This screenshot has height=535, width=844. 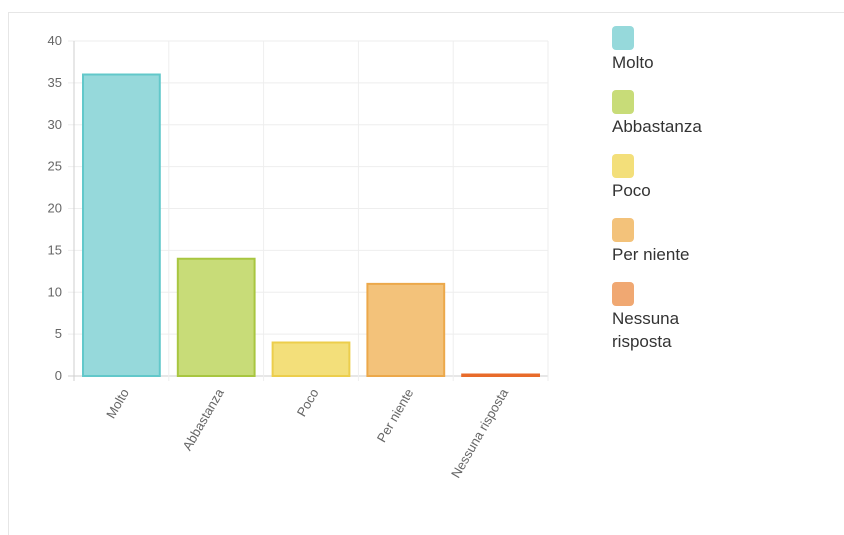 I want to click on y-tick-label: 20, so click(x=55, y=208).